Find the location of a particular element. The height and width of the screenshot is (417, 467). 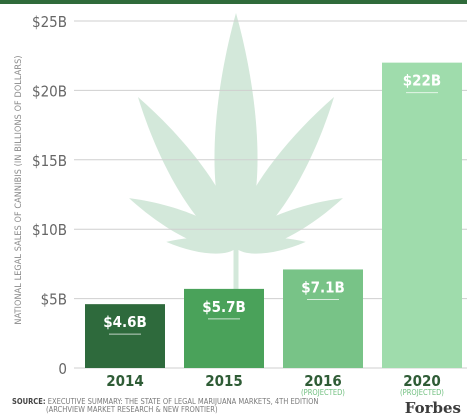

y-tick-label: $5B is located at coordinates (54, 300).